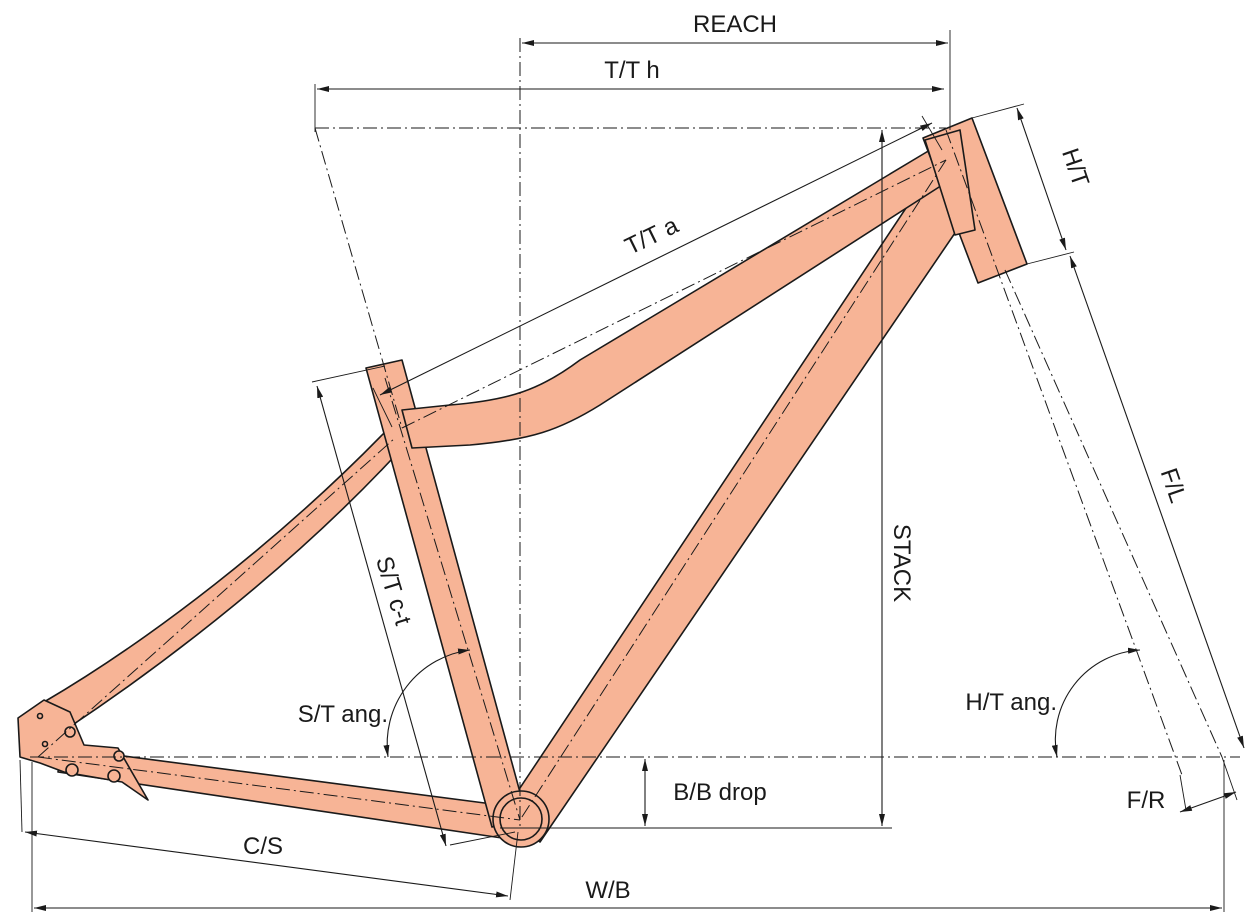 This screenshot has height=912, width=1247. I want to click on head-junction, so click(950, 182).